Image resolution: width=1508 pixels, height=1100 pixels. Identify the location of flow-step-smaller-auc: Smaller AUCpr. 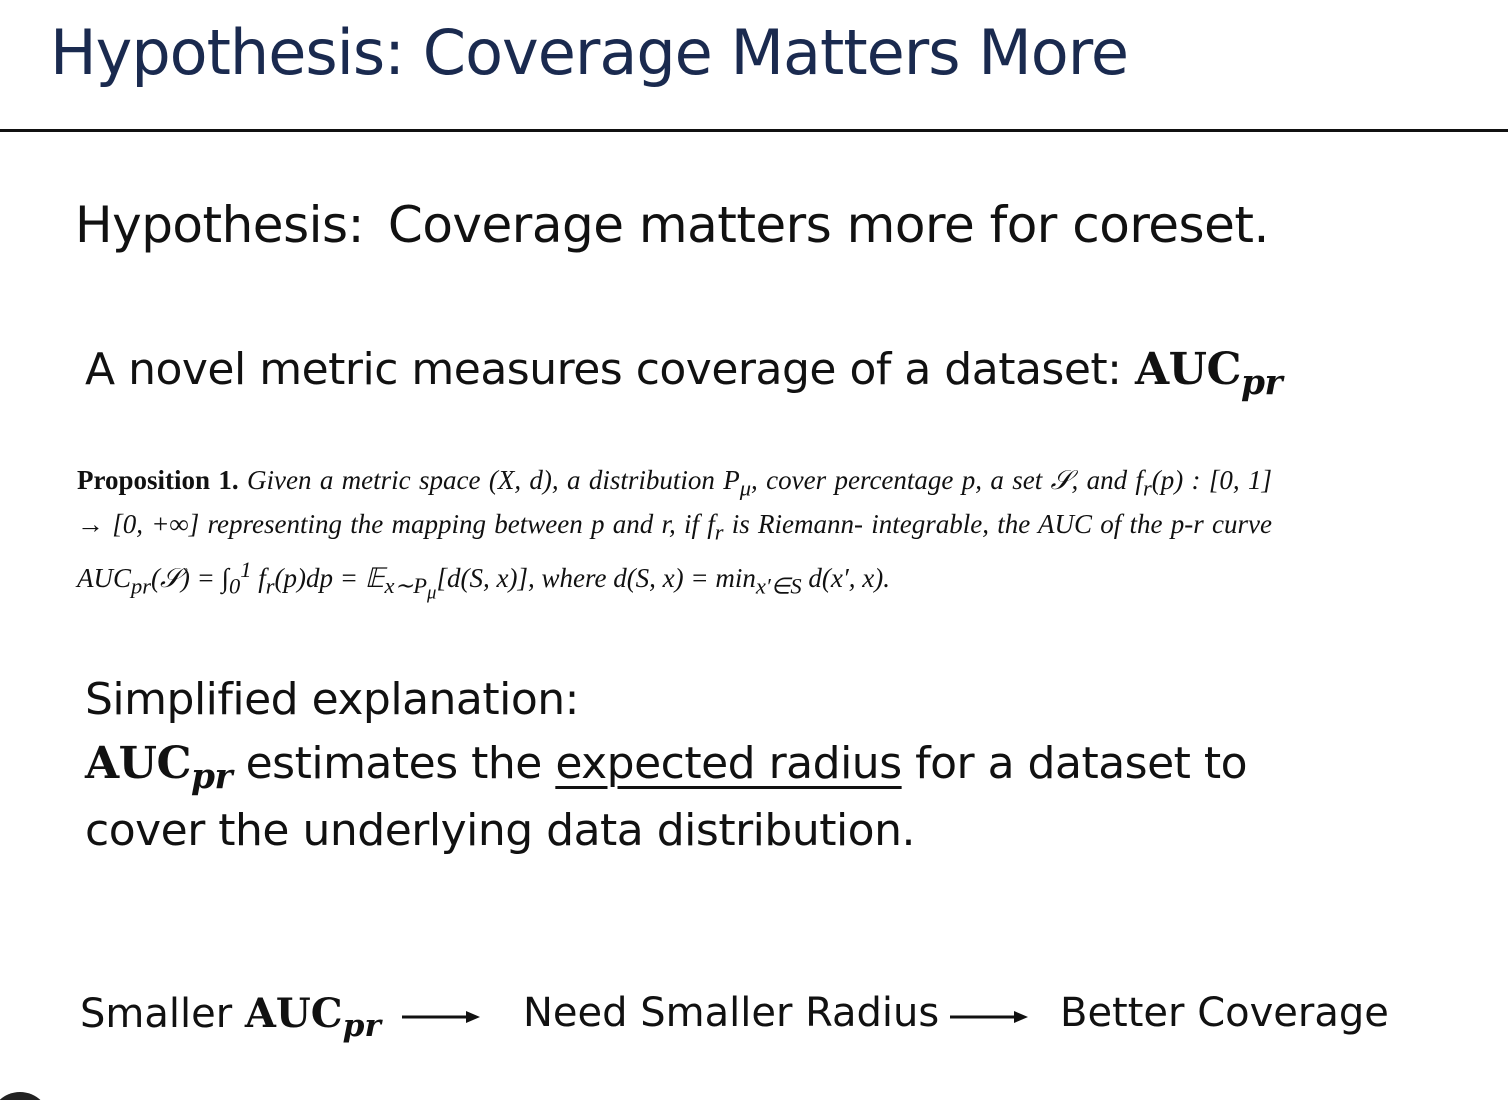
(230, 1017).